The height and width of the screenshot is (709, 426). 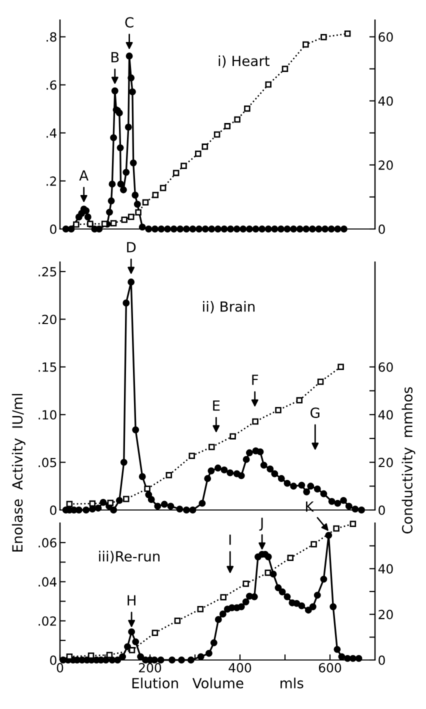 I want to click on annotation: B, so click(x=115, y=57).